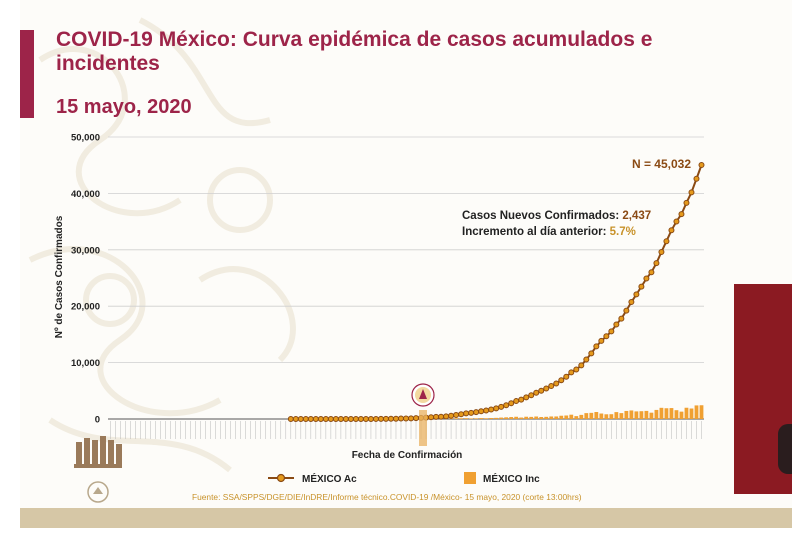  Describe the element at coordinates (636, 216) in the screenshot. I see `new-cases-value: 2,437` at that location.